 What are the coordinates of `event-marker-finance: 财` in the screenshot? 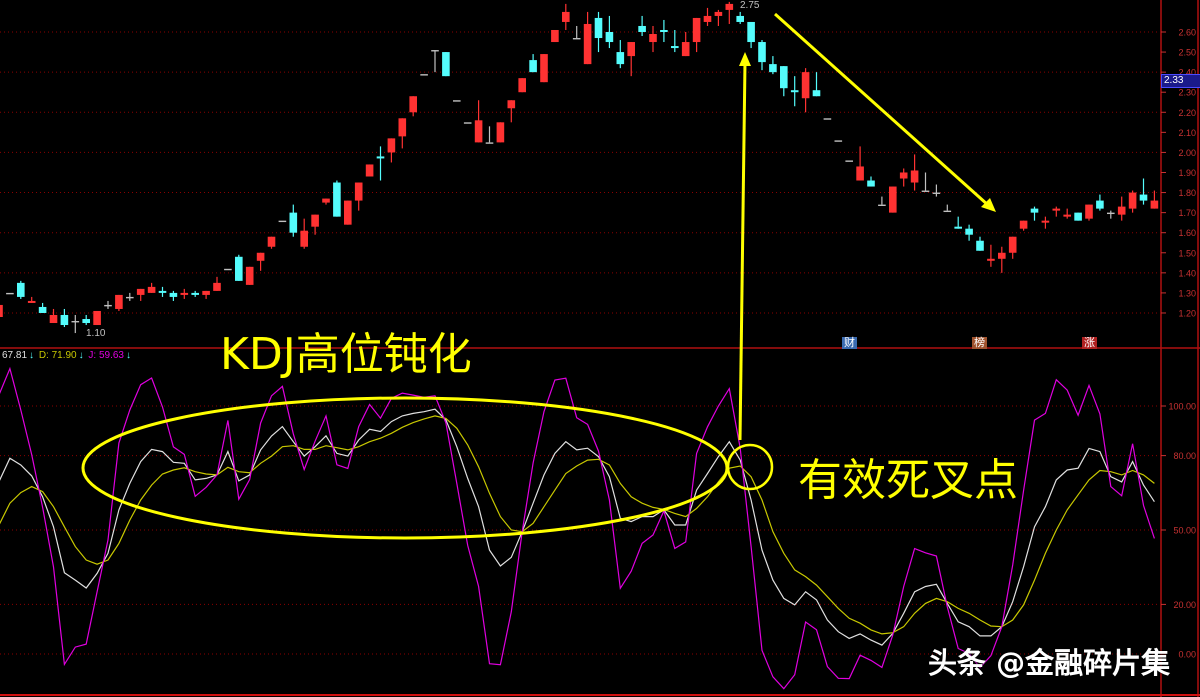 It's located at (849, 343).